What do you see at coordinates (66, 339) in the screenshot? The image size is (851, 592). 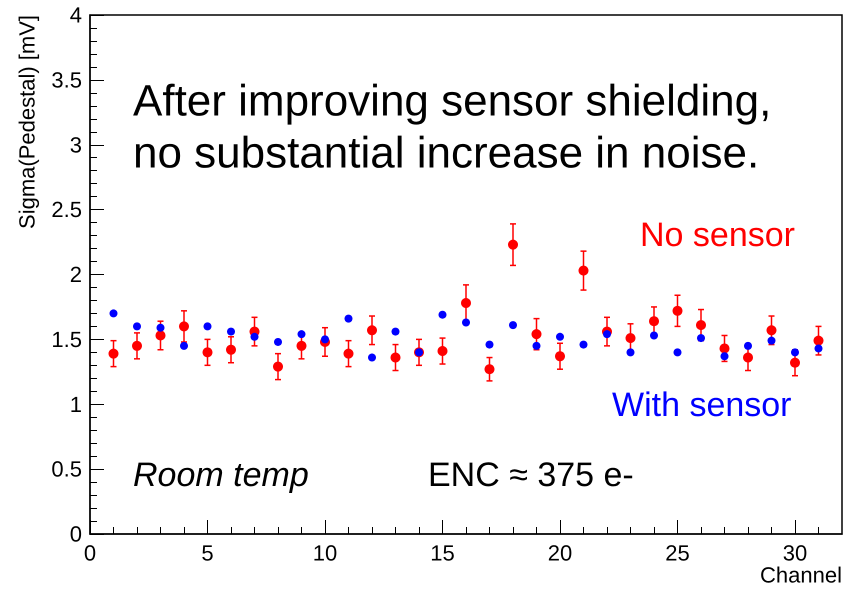 I see `y-tick-label: 1.5` at bounding box center [66, 339].